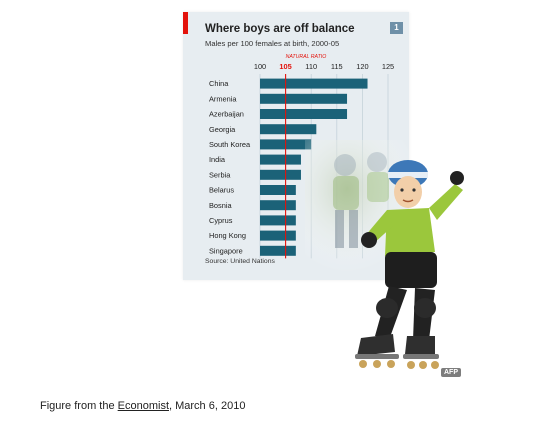 The width and height of the screenshot is (546, 428). I want to click on red-flag-marker, so click(185, 23).